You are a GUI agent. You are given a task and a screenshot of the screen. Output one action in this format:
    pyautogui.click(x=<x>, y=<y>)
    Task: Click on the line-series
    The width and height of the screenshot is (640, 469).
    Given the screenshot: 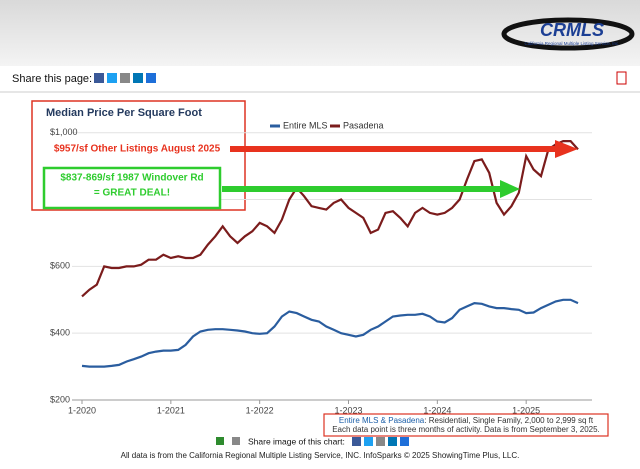 What is the action you would take?
    pyautogui.click(x=330, y=333)
    